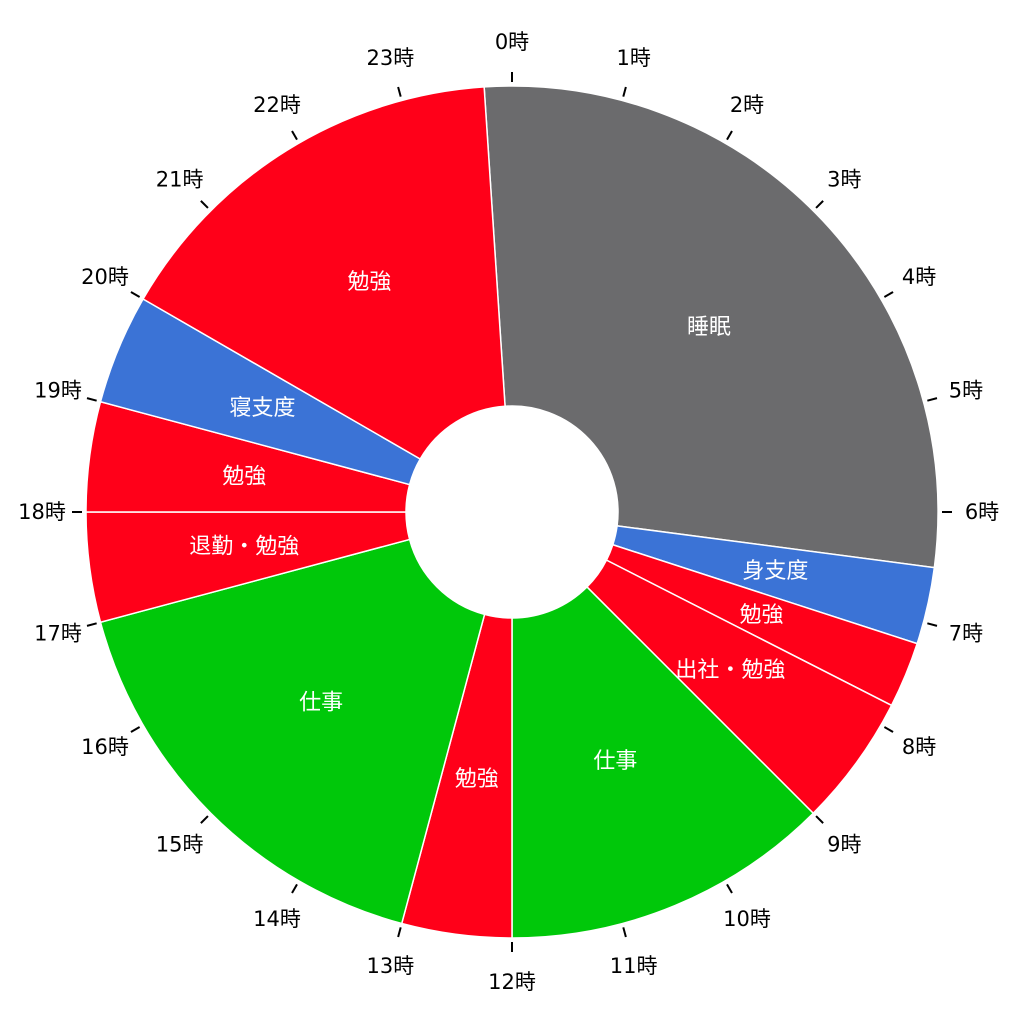 This screenshot has width=1024, height=1024. Describe the element at coordinates (58, 390) in the screenshot. I see `hour-label-19: 19時` at that location.